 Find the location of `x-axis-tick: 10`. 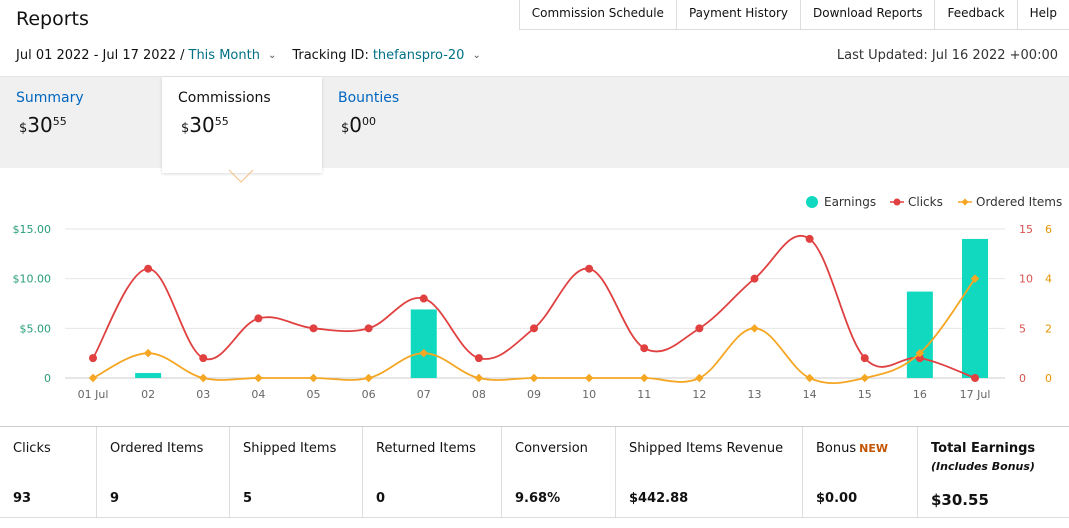

x-axis-tick: 10 is located at coordinates (589, 394).